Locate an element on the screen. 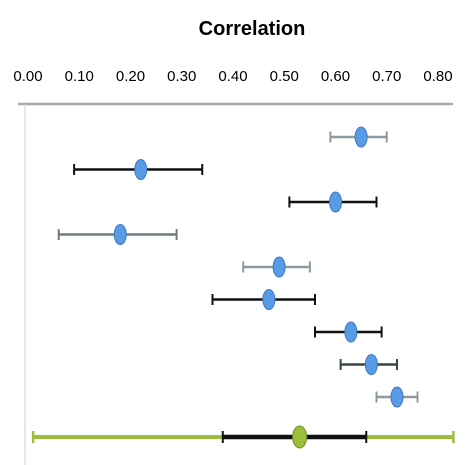 This screenshot has height=465, width=474. x-tick-label: 0.40 is located at coordinates (232, 76).